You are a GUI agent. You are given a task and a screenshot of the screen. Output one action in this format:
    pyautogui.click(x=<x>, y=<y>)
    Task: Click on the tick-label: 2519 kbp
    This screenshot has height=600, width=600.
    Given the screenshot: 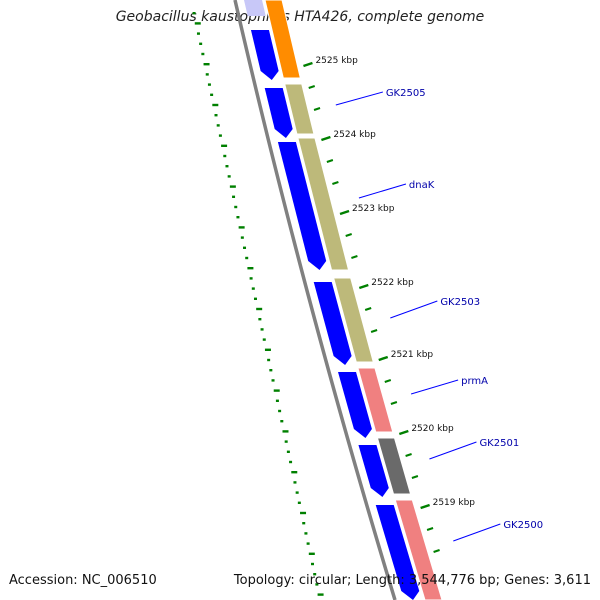 What is the action you would take?
    pyautogui.click(x=454, y=503)
    